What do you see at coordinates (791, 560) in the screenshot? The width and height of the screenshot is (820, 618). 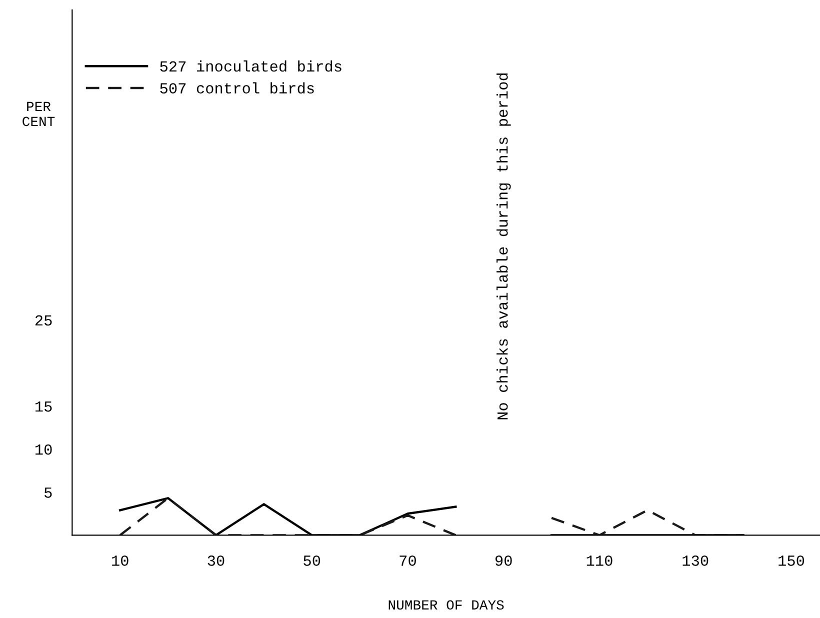 I see `x-tick-label: 150` at bounding box center [791, 560].